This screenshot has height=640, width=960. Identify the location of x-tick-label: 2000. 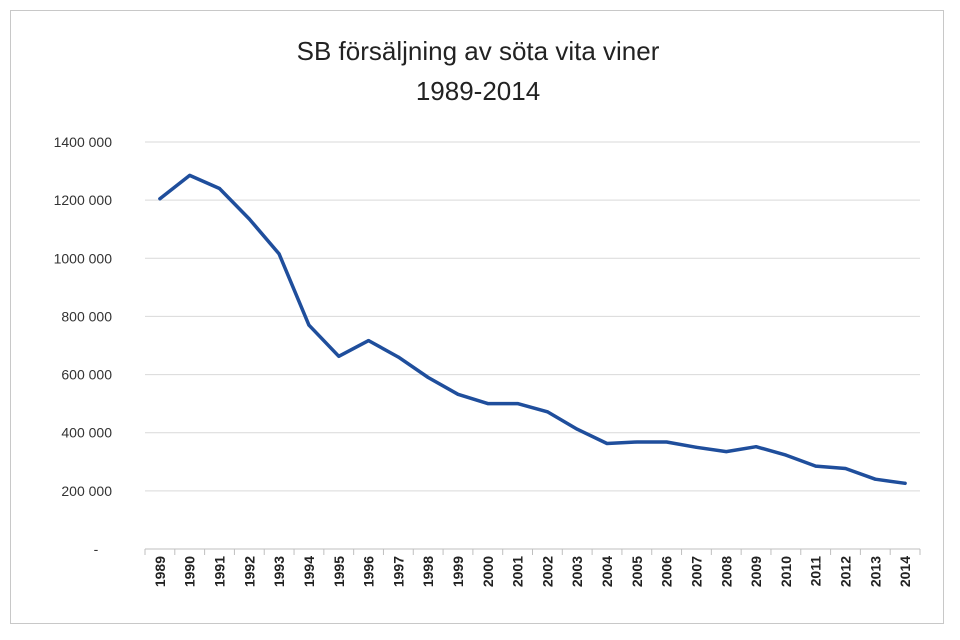
(488, 571).